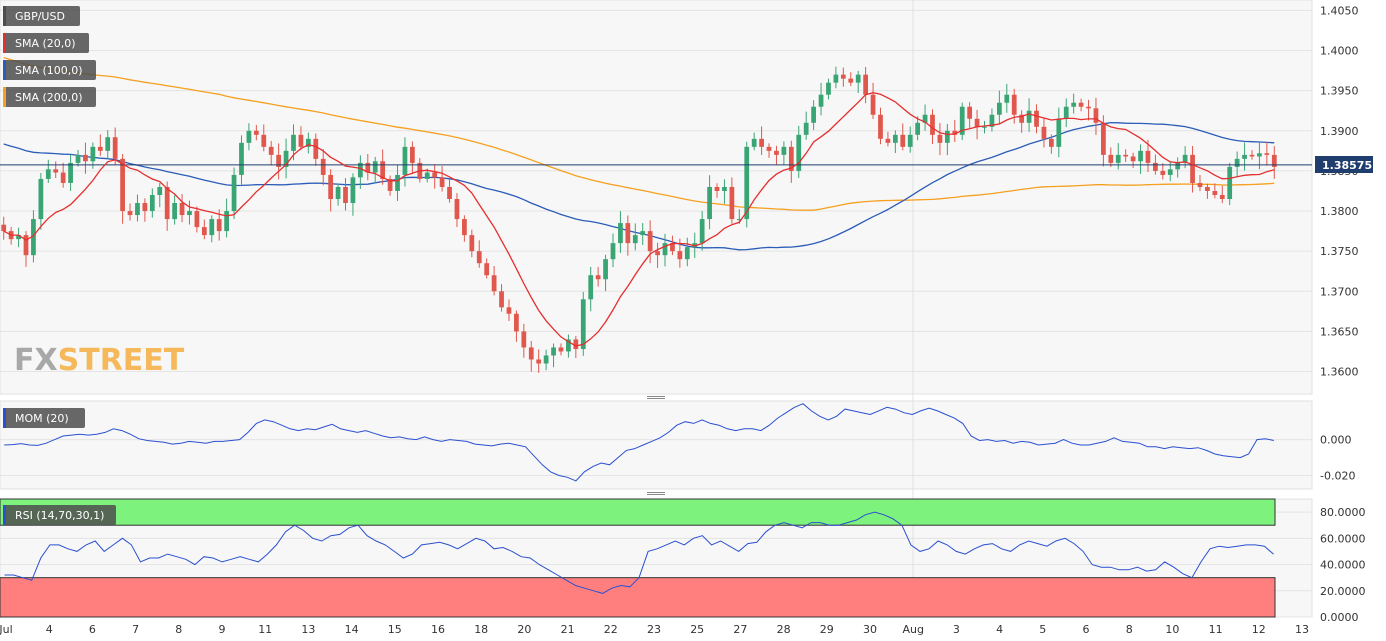  I want to click on legend-rsi: RSI (14,70,30,1), so click(59, 515).